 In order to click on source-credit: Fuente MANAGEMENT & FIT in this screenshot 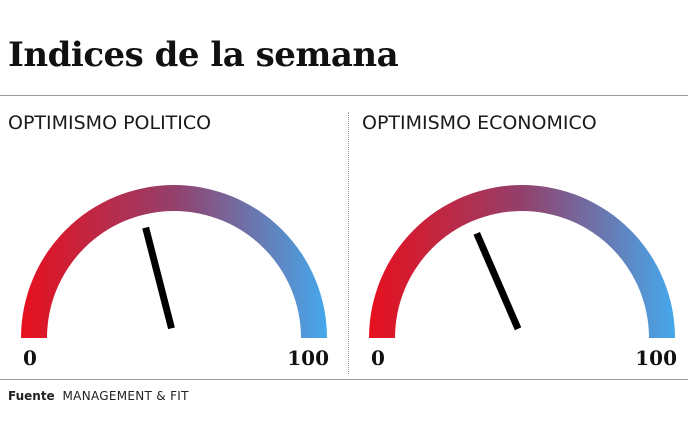, I will do `click(98, 396)`.